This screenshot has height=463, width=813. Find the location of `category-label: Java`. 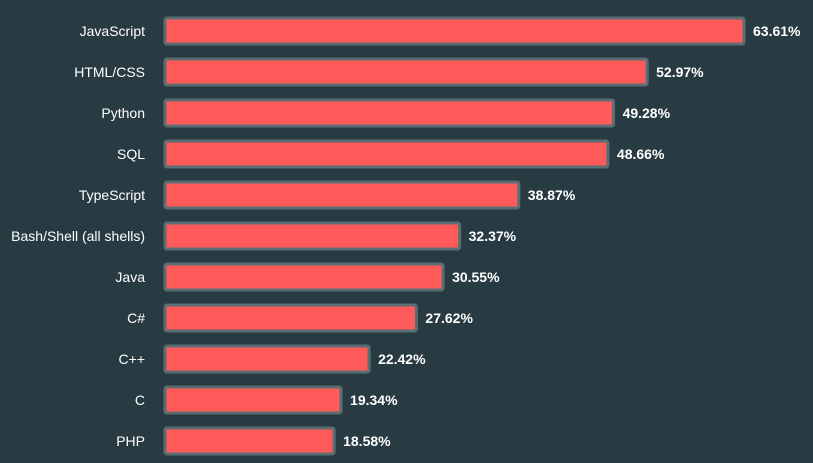

category-label: Java is located at coordinates (130, 277).